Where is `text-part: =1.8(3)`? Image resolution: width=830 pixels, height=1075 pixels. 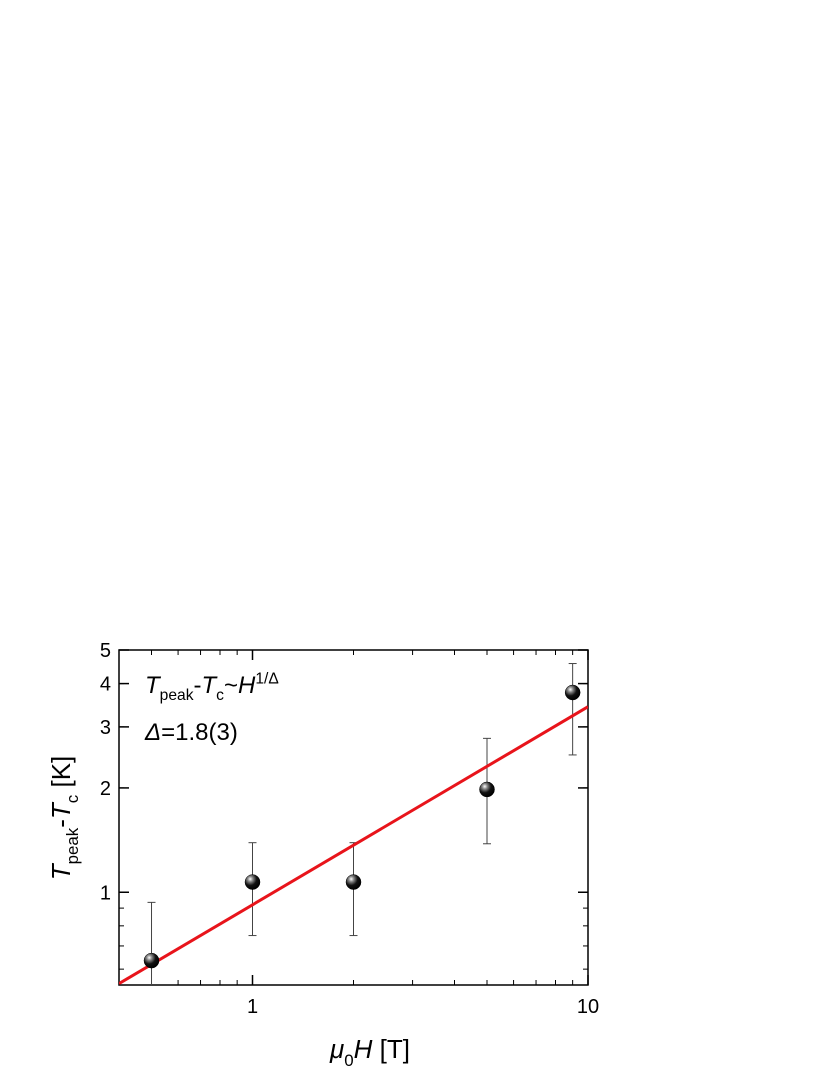
text-part: =1.8(3) is located at coordinates (199, 732).